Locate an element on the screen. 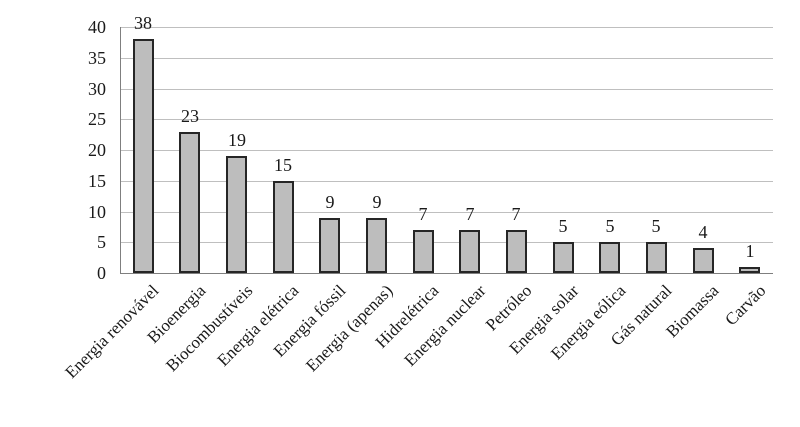 This screenshot has width=800, height=427. y-axis-tick-label: 30 is located at coordinates (97, 89).